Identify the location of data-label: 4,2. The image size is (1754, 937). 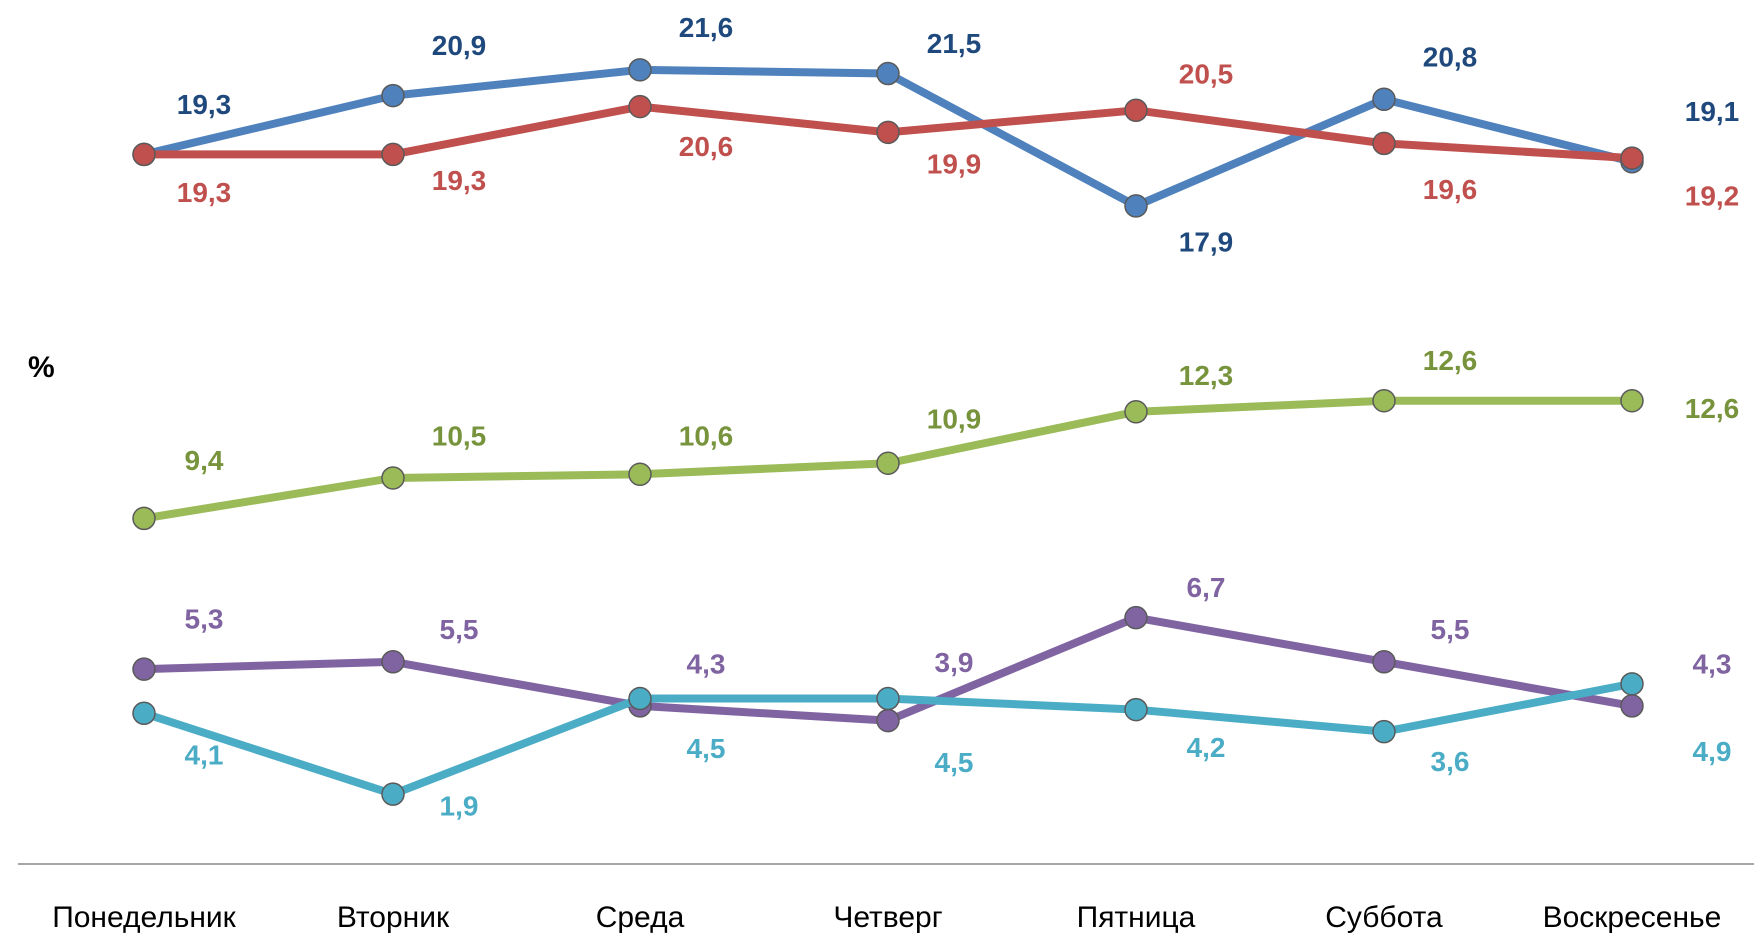
(1206, 747).